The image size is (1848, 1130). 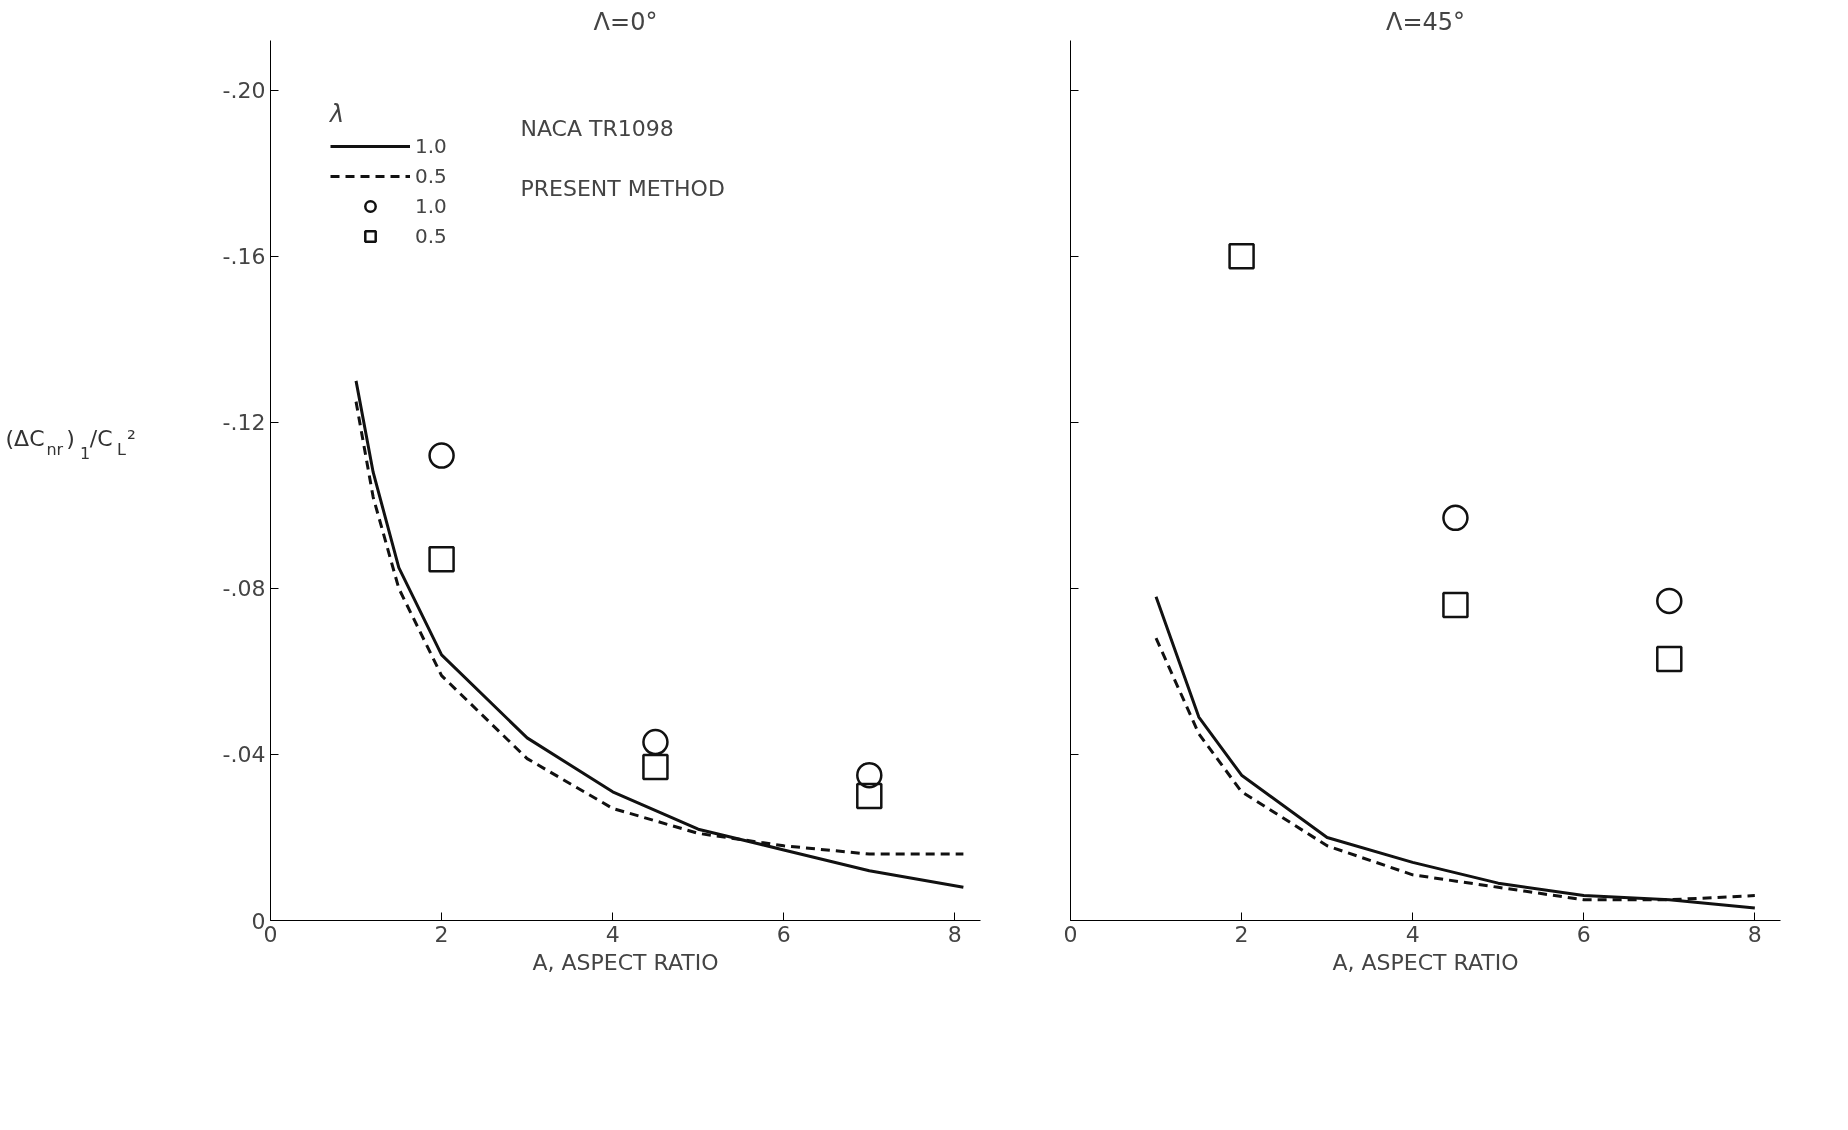 What do you see at coordinates (244, 423) in the screenshot?
I see `y-tick-label: -.12` at bounding box center [244, 423].